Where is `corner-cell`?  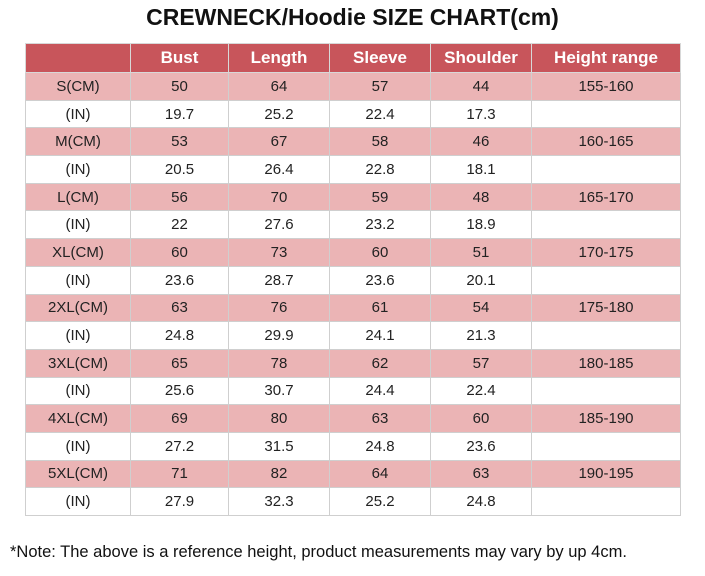 corner-cell is located at coordinates (78, 58).